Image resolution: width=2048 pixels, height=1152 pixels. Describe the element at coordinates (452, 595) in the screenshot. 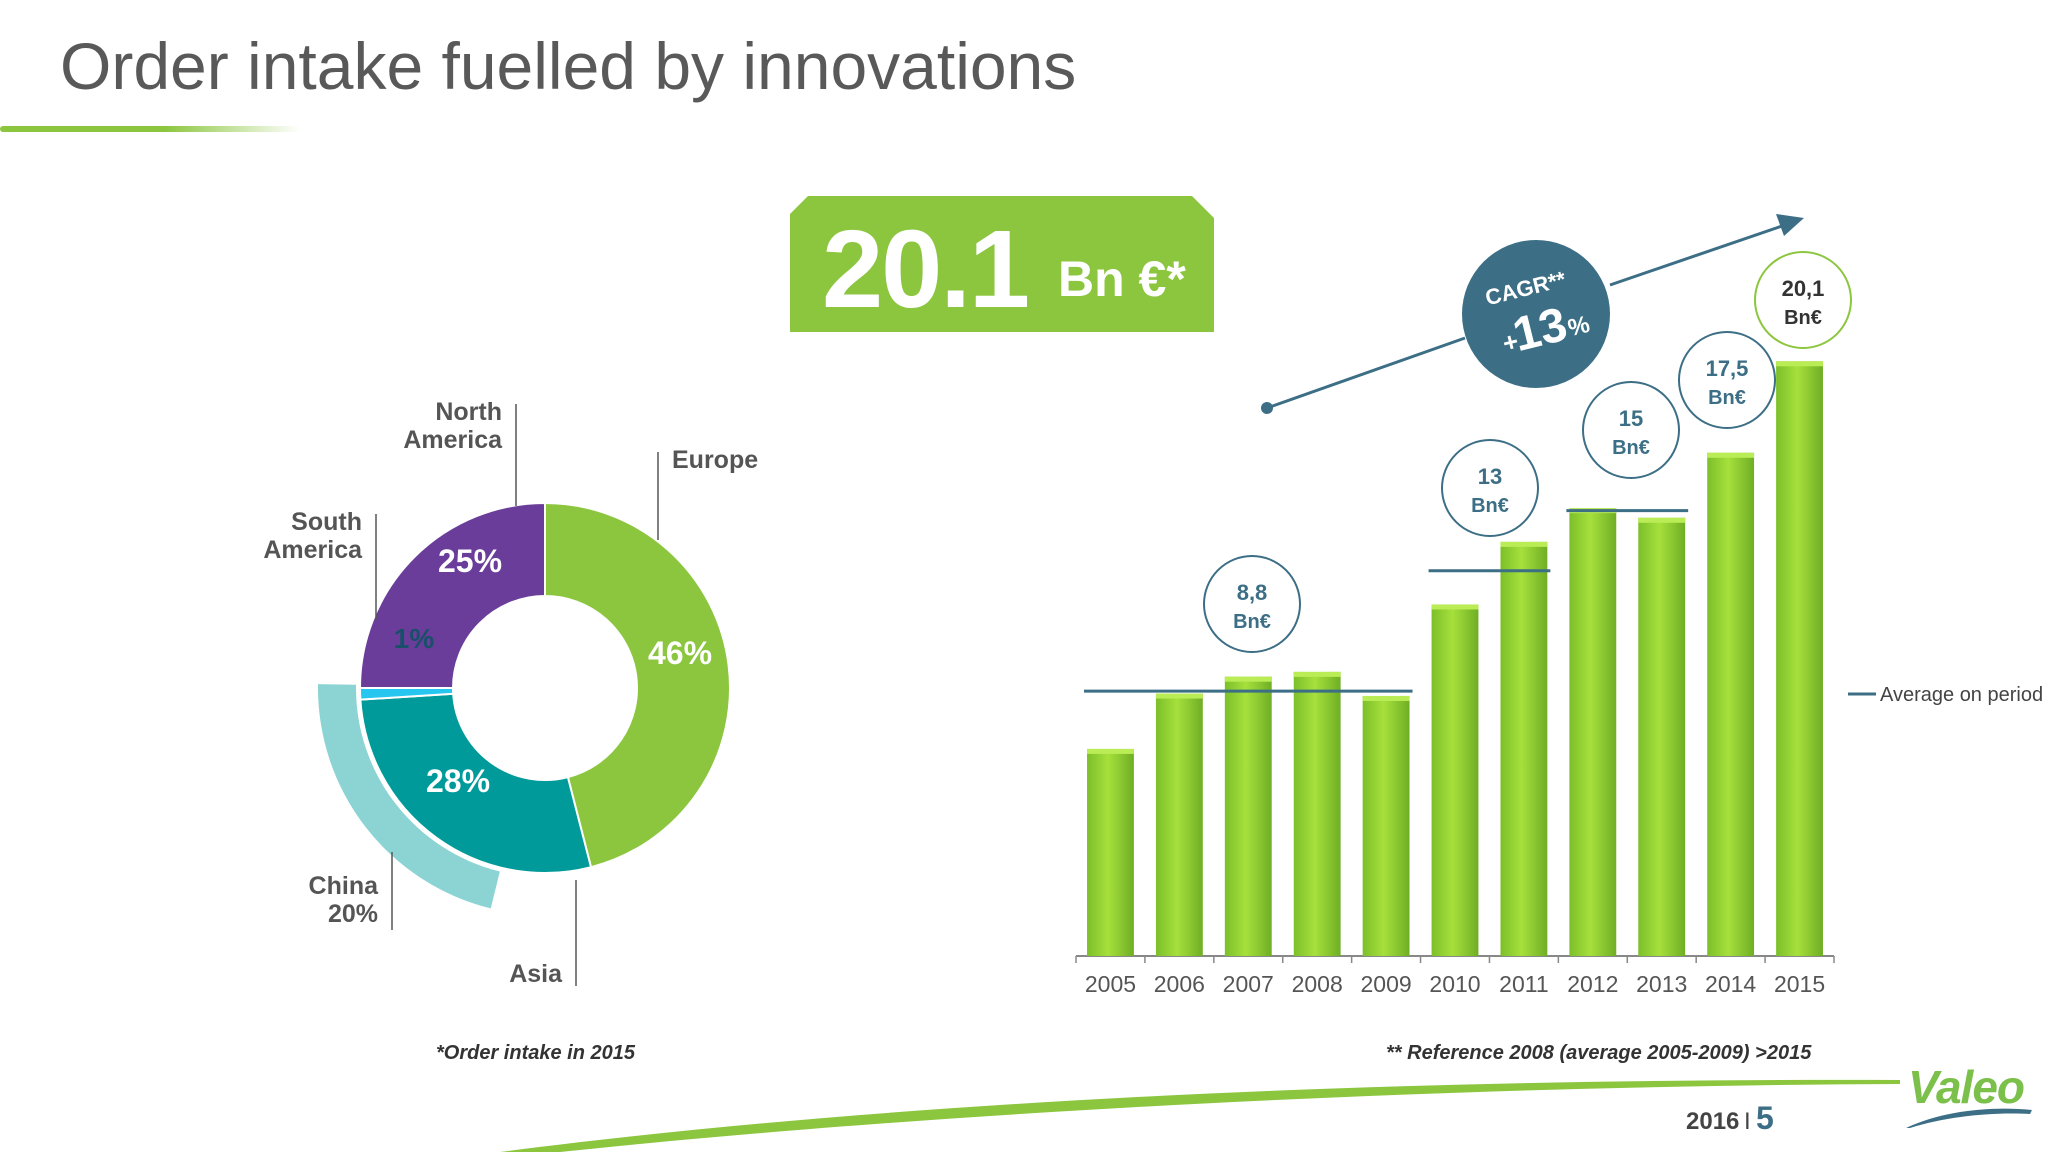

I see `donut-slice-north-america` at that location.